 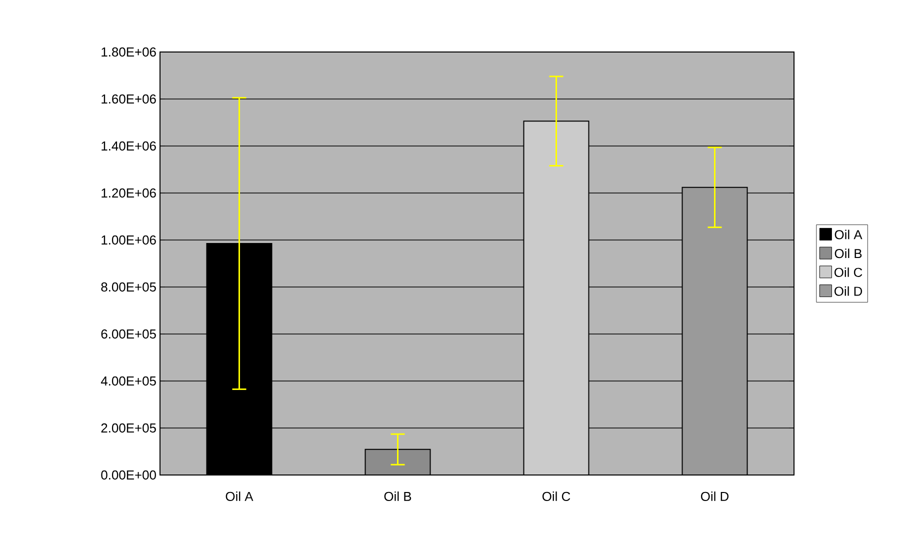 I want to click on x-tick-label: Oil A, so click(x=240, y=497).